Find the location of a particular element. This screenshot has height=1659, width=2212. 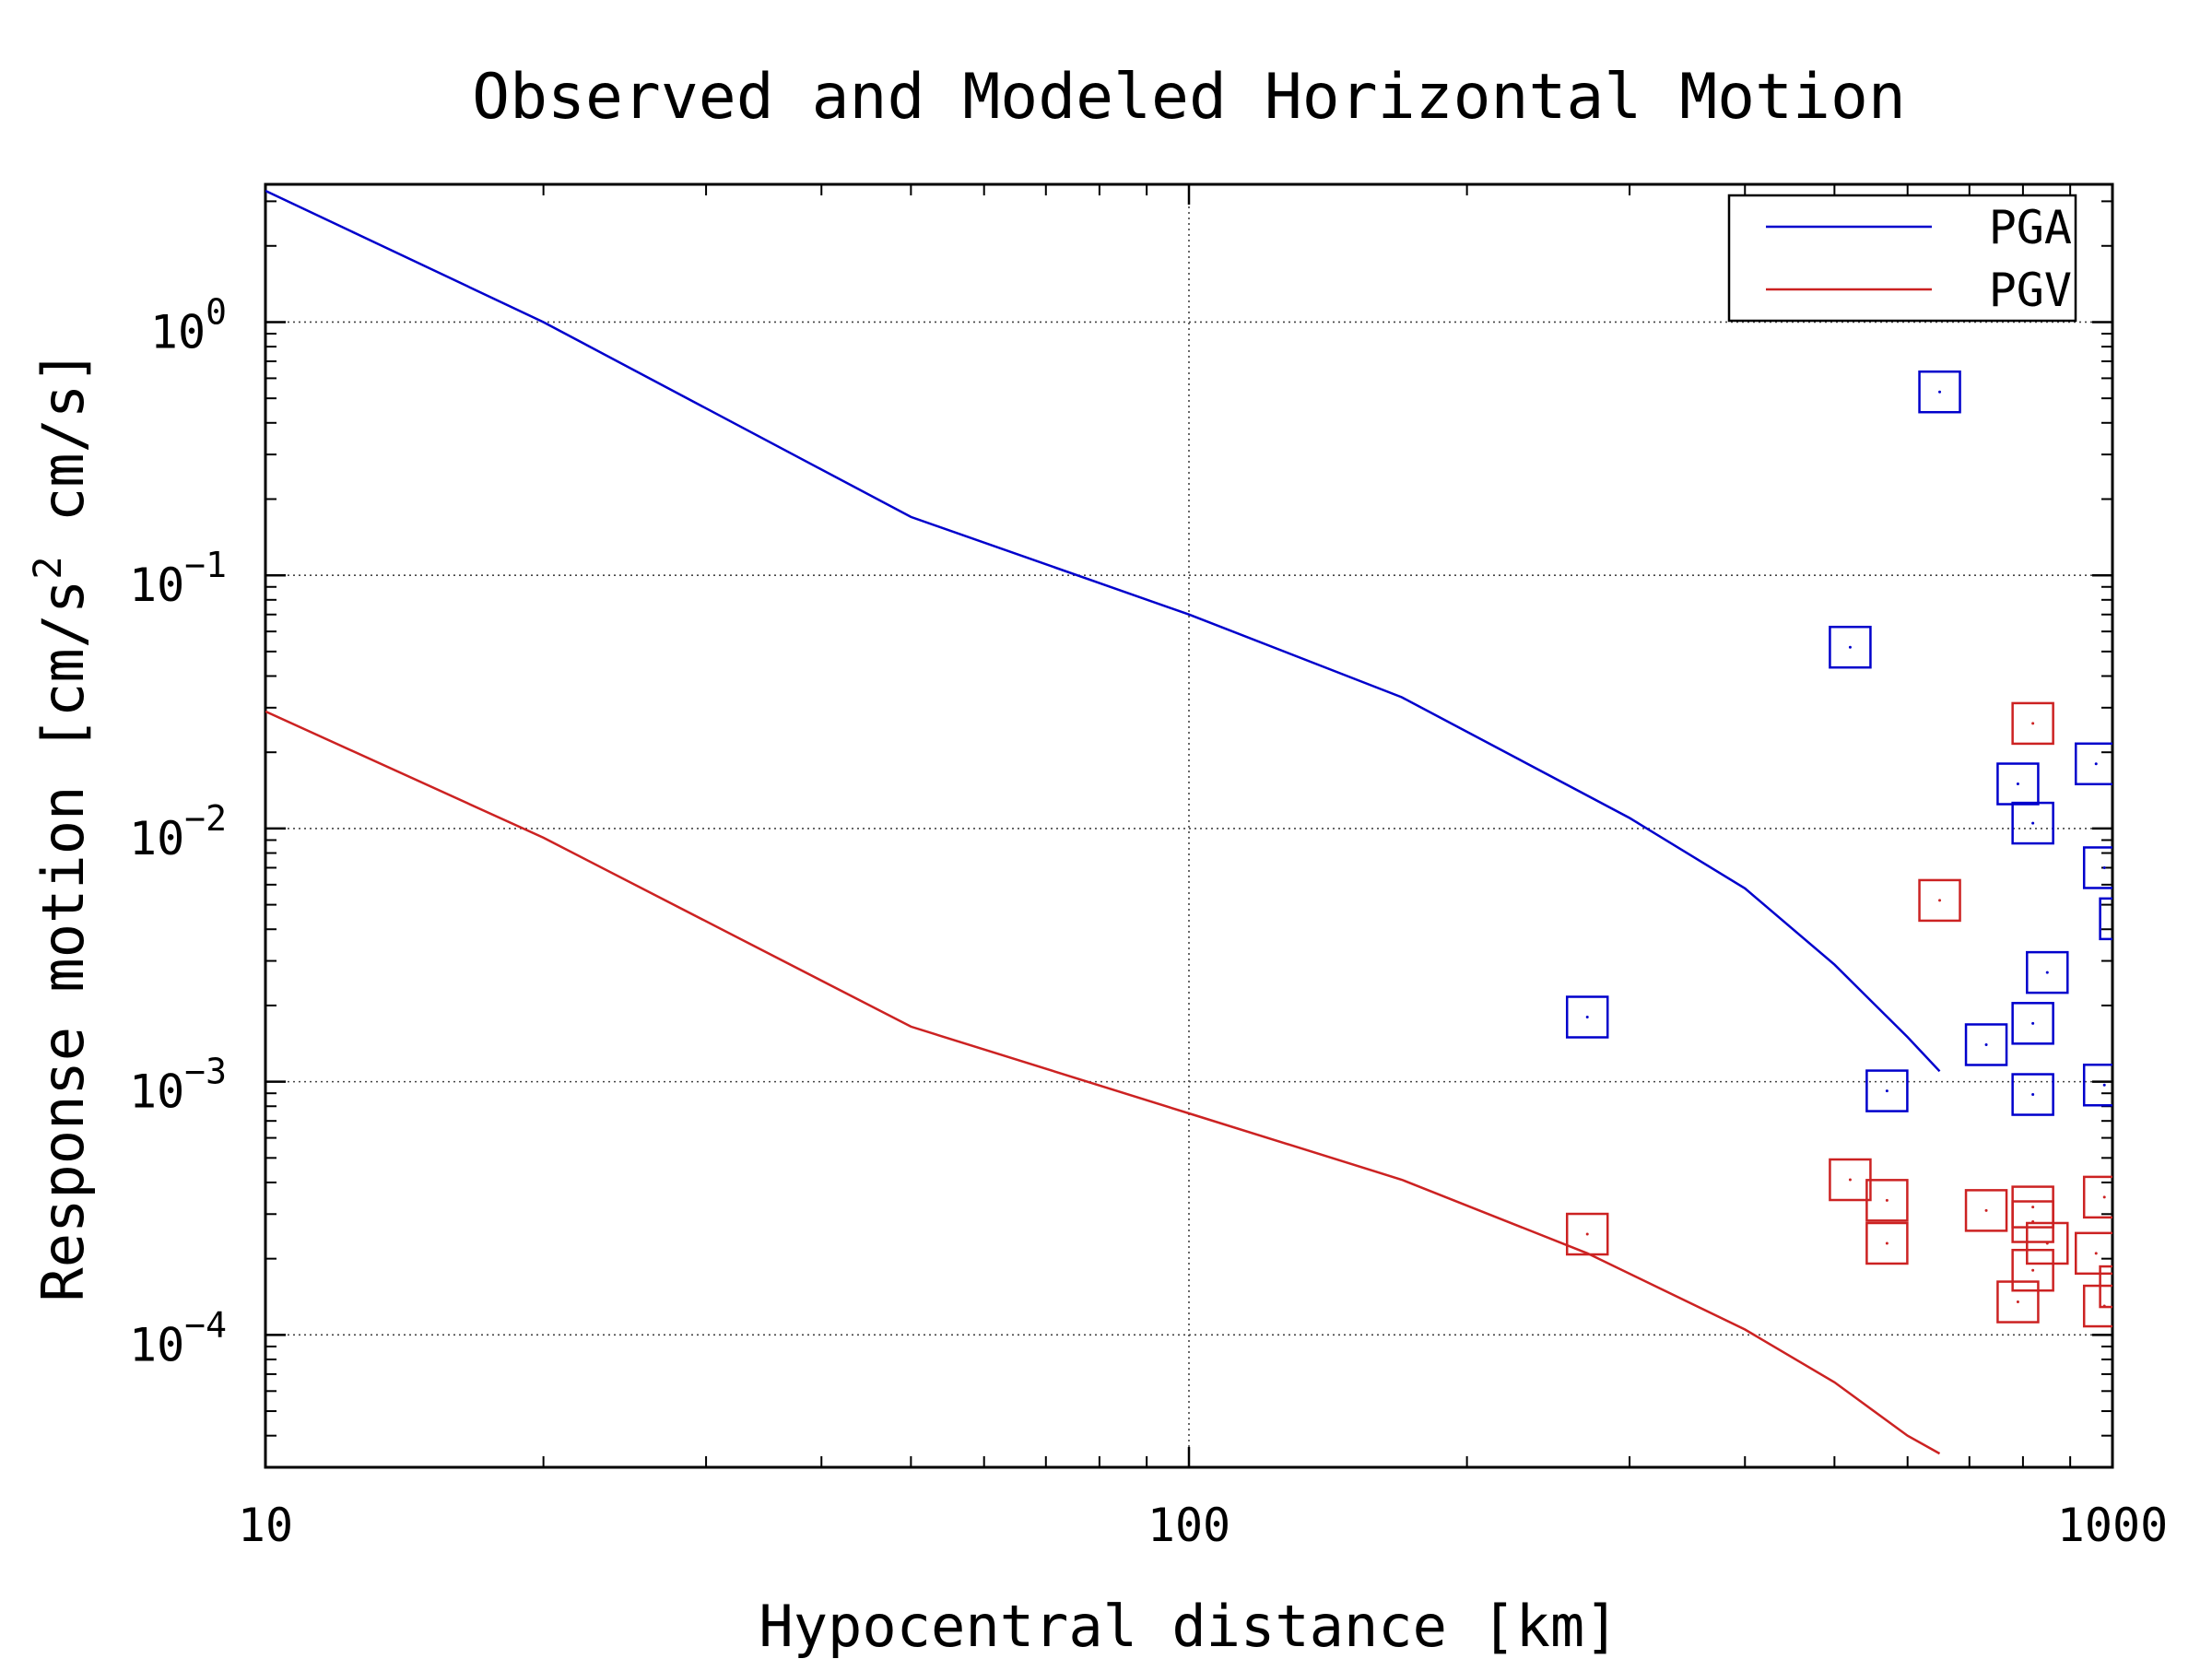

y-tick-label: 10⁻⁴ is located at coordinates (178, 1337).